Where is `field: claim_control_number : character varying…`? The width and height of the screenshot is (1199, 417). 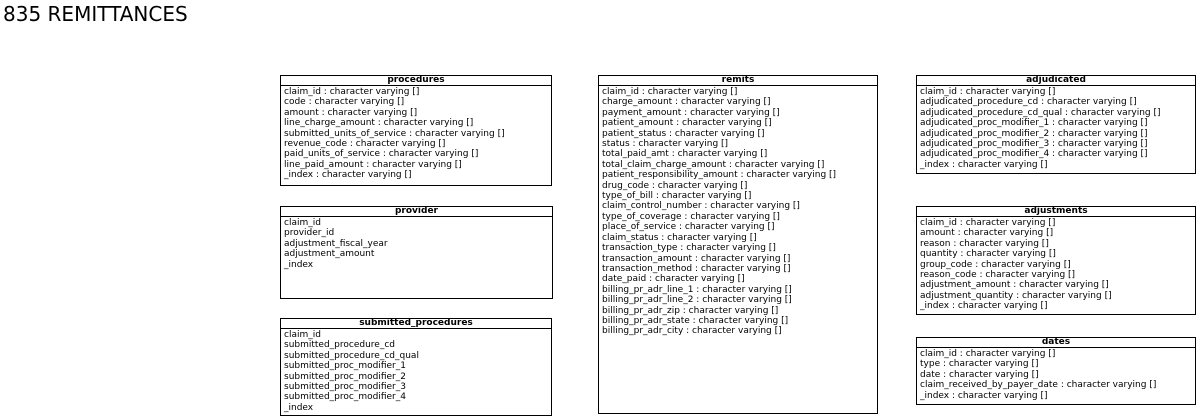 field: claim_control_number : character varying… is located at coordinates (701, 206).